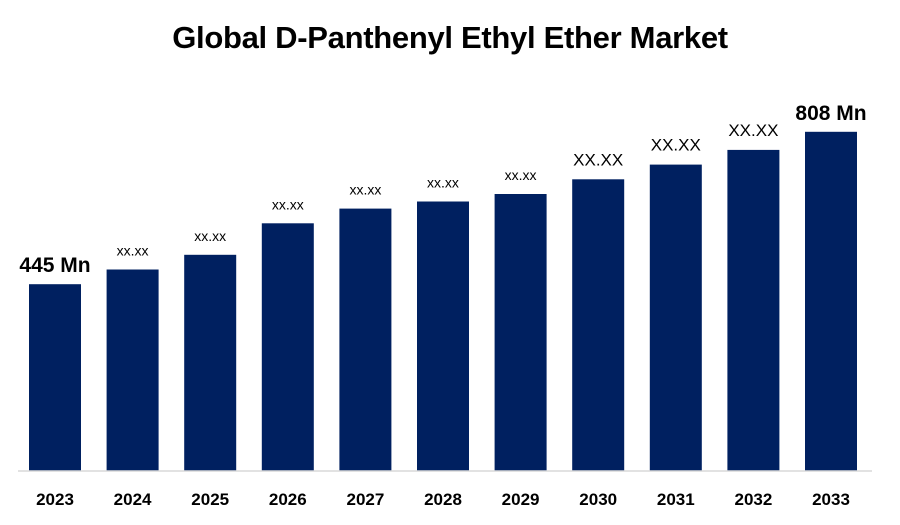 This screenshot has height=525, width=900. What do you see at coordinates (54, 265) in the screenshot?
I see `data-label-2023: 445 Mn` at bounding box center [54, 265].